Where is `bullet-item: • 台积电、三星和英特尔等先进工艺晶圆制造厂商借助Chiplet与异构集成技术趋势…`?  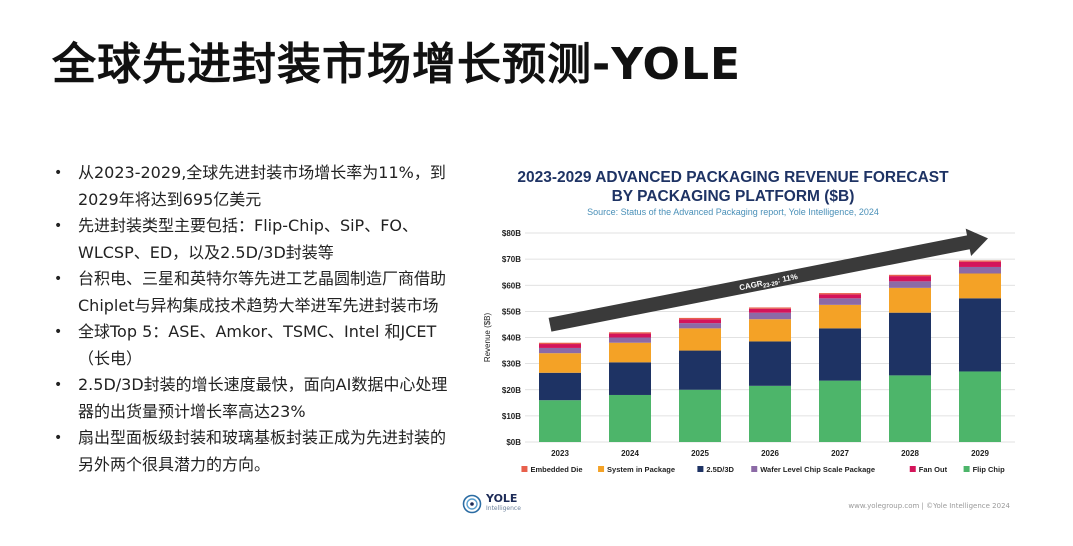
bullet-item: • 台积电、三星和英特尔等先进工艺晶圆制造厂商借助Chiplet与异构集成技术趋势… is located at coordinates (250, 292).